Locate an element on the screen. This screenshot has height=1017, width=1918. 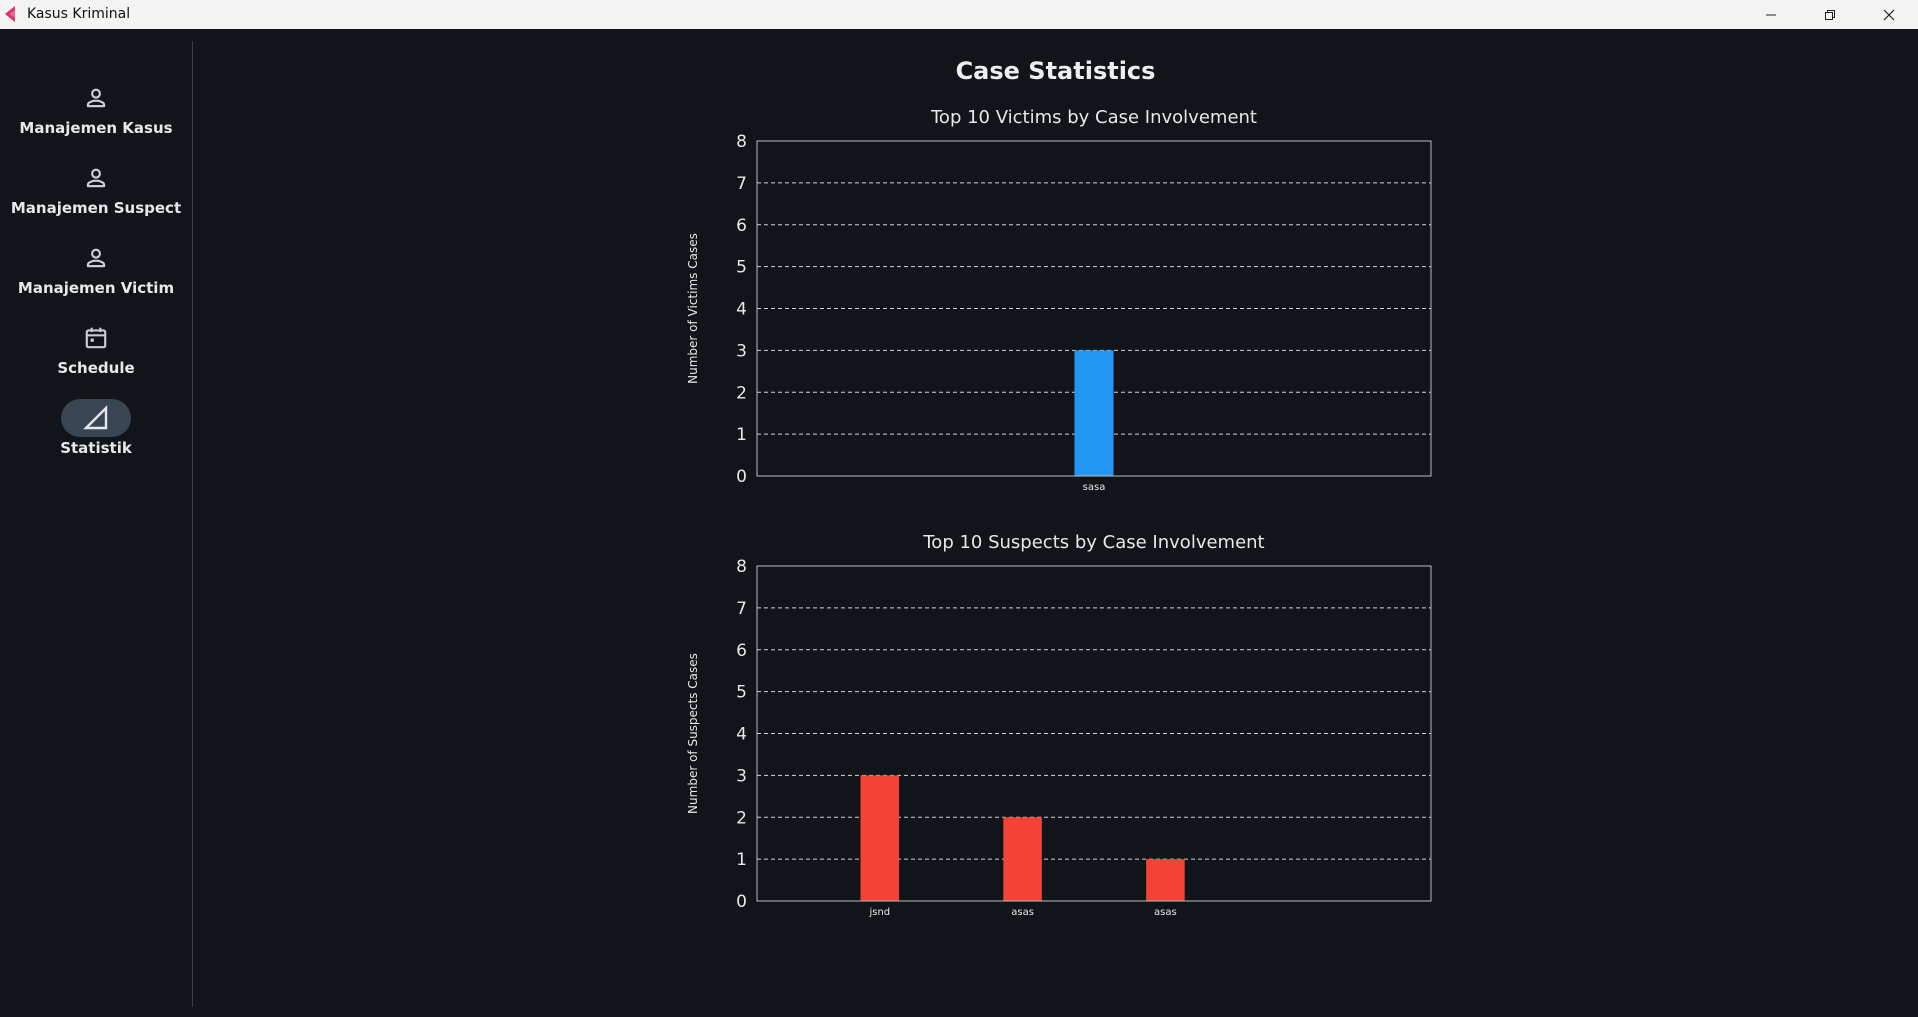
calendar-icon is located at coordinates (96, 338).